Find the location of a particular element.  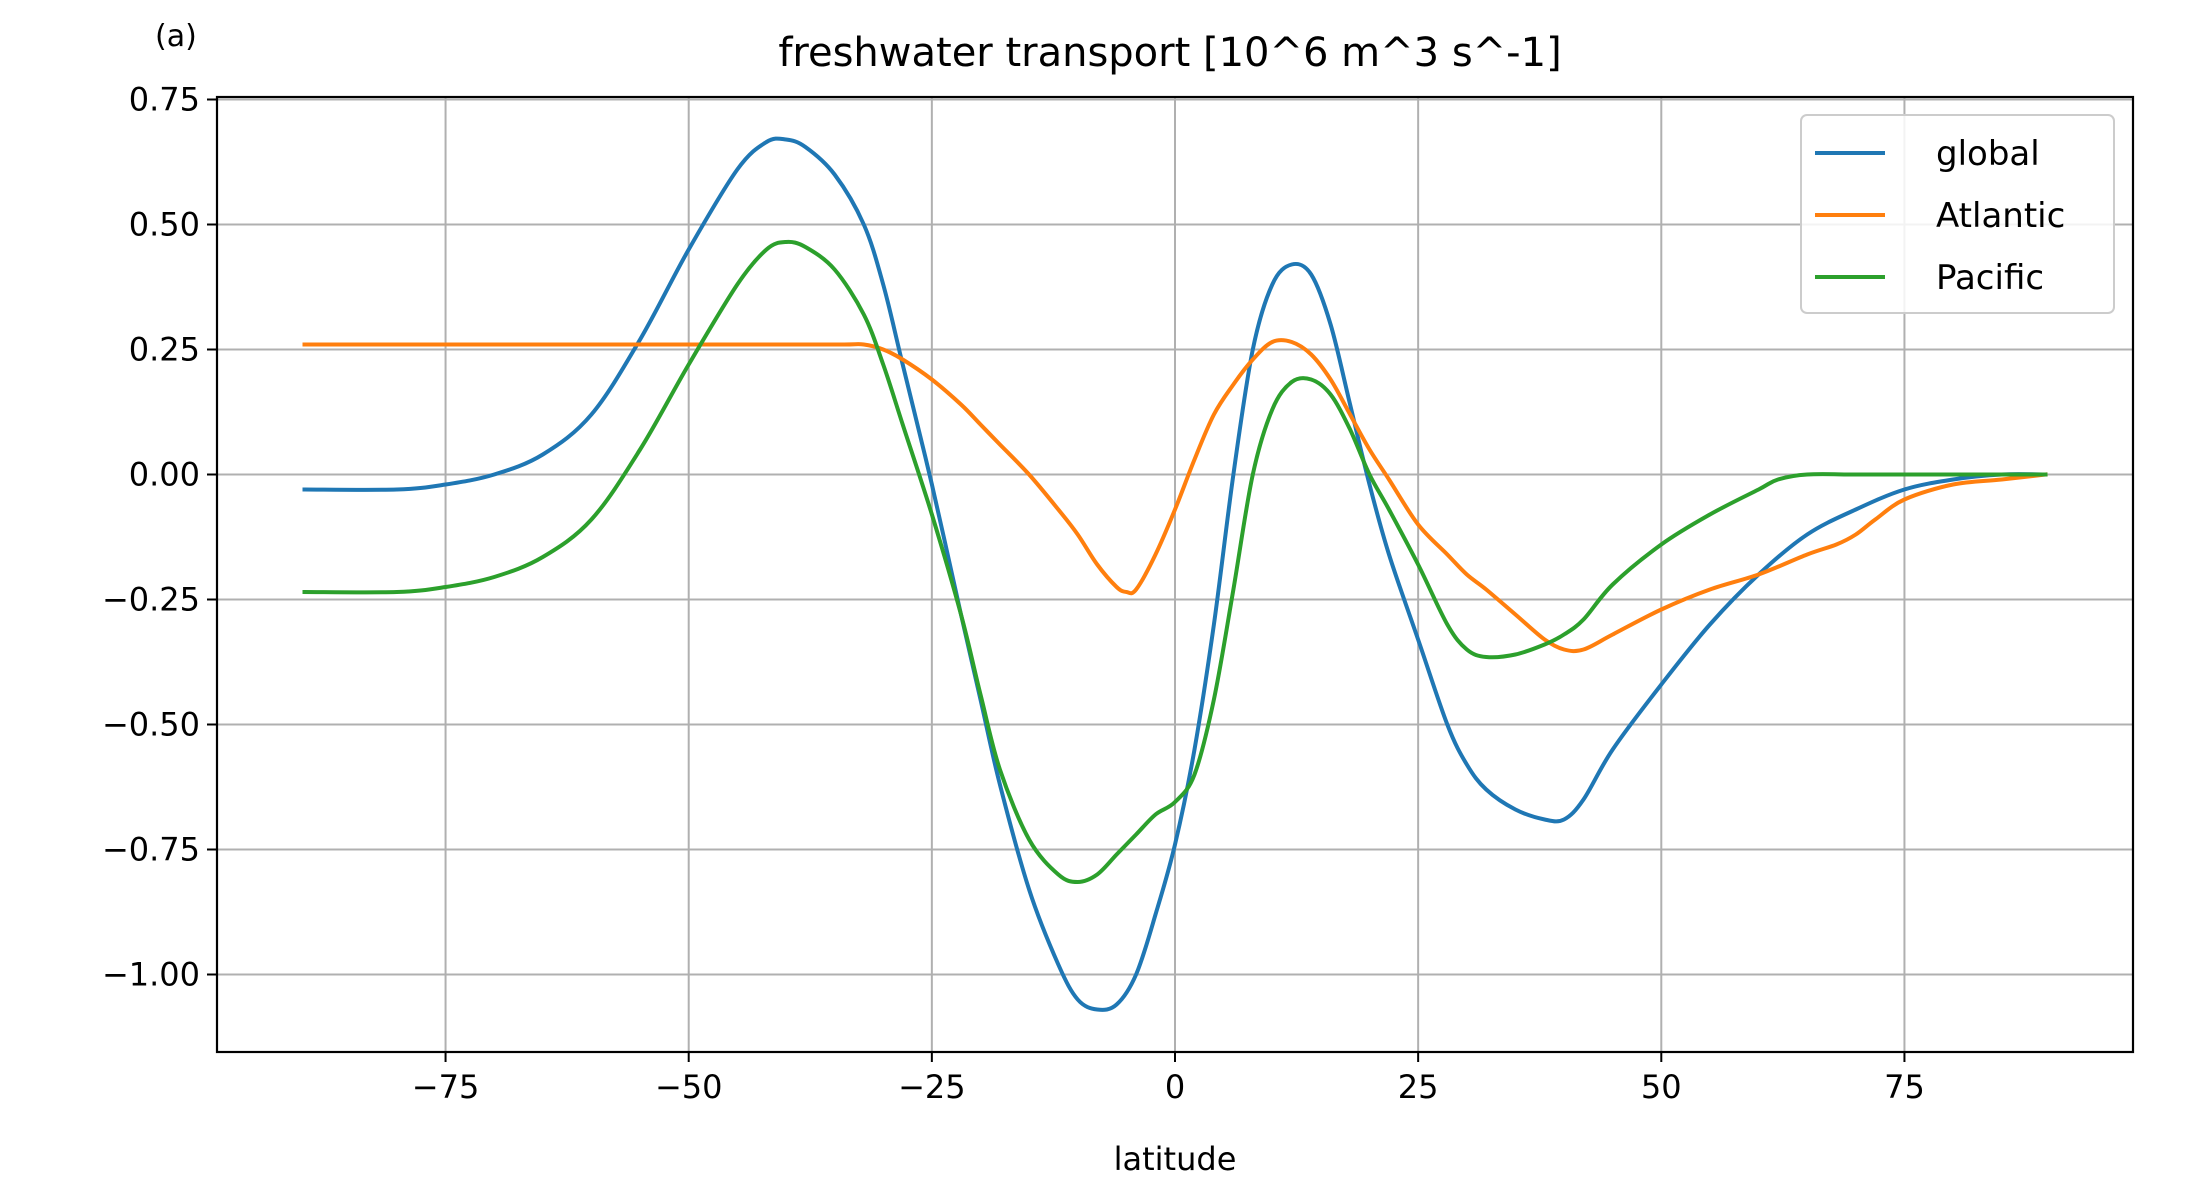

legend-label: Atlantic is located at coordinates (2000, 216).